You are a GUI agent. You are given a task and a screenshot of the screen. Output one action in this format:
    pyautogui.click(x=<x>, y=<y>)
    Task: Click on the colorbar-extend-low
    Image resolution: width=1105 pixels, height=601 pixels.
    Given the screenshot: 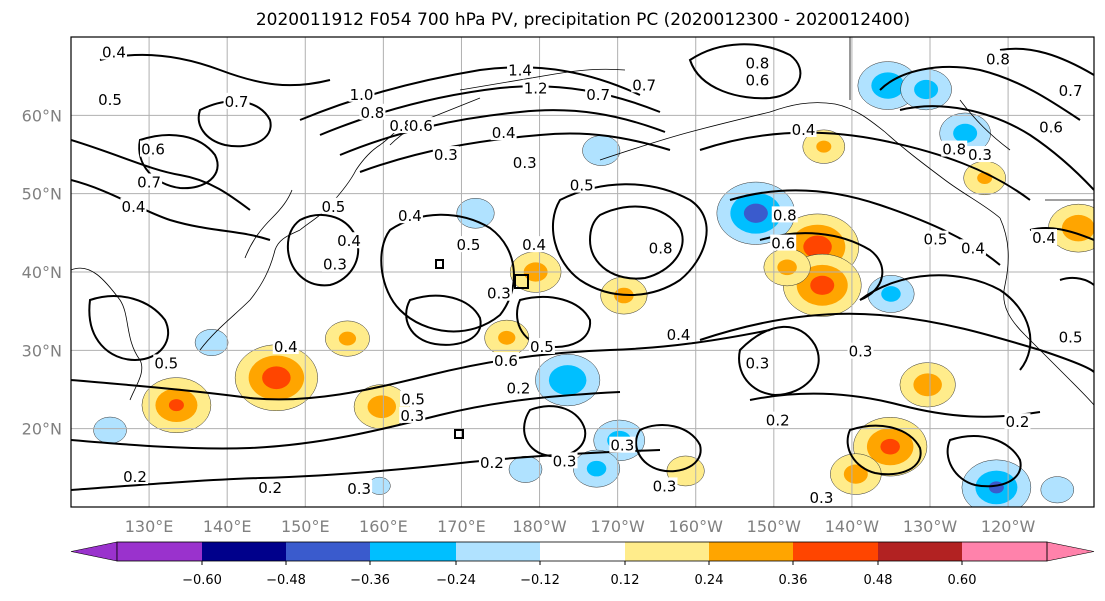 What is the action you would take?
    pyautogui.click(x=94, y=551)
    